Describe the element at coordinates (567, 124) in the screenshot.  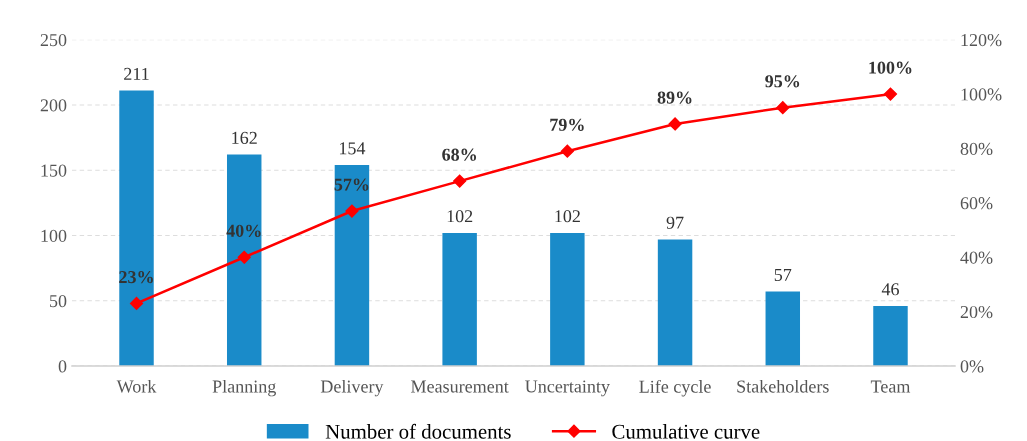
I see `data-label: 79%` at that location.